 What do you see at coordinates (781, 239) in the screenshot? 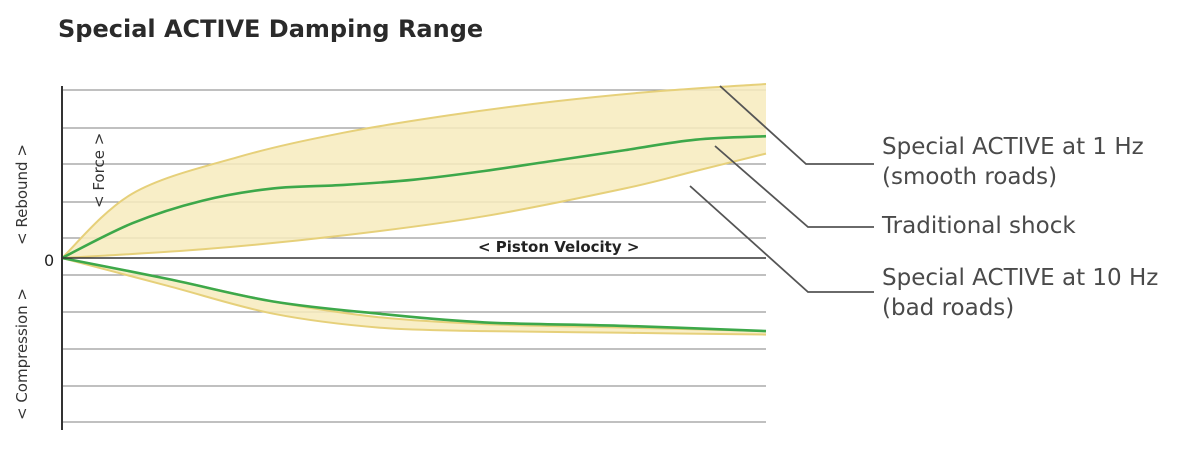
I see `leader-line-10hz` at bounding box center [781, 239].